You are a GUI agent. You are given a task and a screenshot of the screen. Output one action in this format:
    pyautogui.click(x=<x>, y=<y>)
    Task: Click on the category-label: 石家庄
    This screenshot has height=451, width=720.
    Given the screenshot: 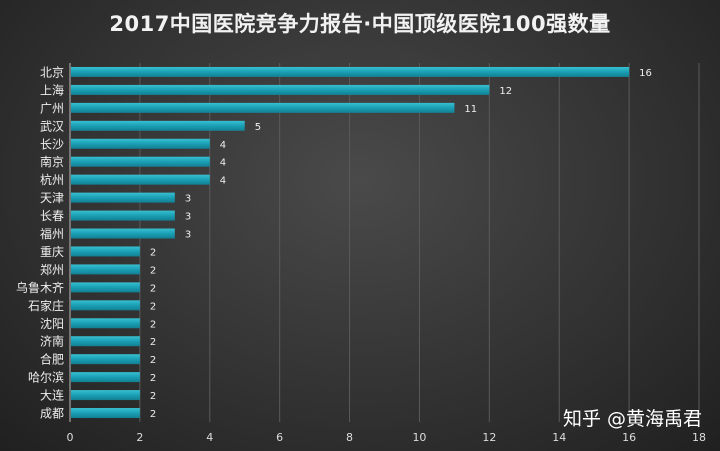 What is the action you would take?
    pyautogui.click(x=46, y=305)
    